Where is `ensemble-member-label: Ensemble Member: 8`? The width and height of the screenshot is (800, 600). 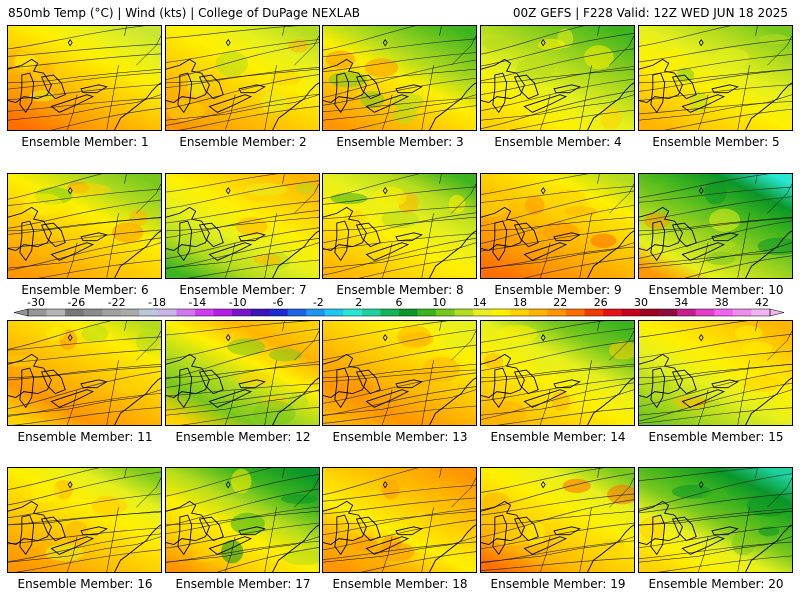 ensemble-member-label: Ensemble Member: 8 is located at coordinates (400, 290).